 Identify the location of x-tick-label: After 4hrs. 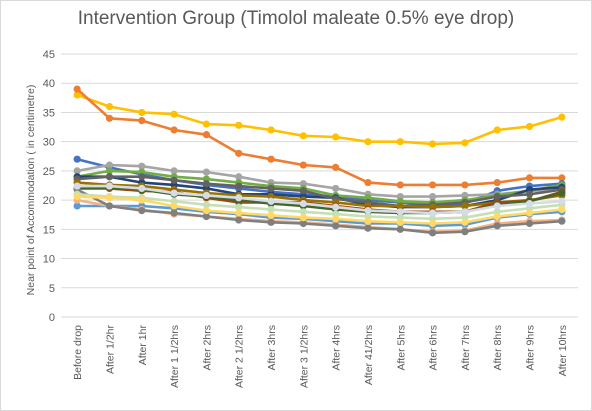
(337, 348).